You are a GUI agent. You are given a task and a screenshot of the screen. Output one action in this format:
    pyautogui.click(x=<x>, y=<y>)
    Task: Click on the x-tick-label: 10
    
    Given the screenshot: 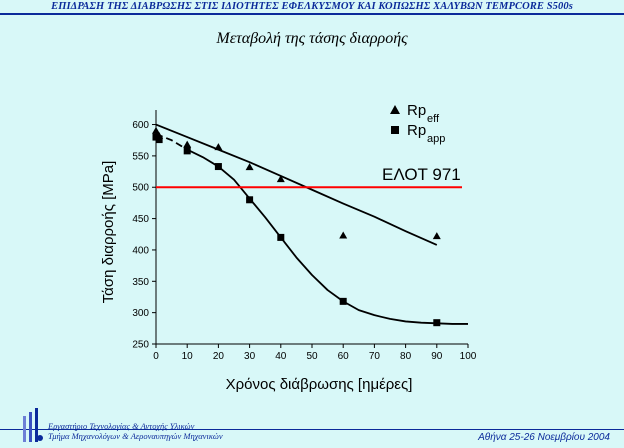 What is the action you would take?
    pyautogui.click(x=188, y=356)
    